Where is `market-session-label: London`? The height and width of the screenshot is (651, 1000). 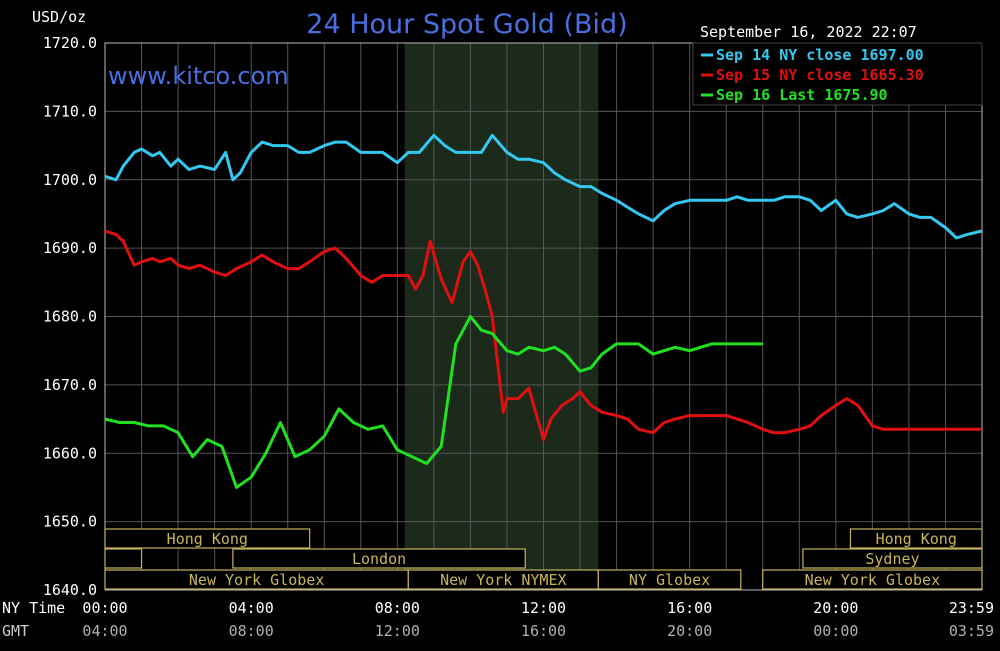 market-session-label: London is located at coordinates (379, 559).